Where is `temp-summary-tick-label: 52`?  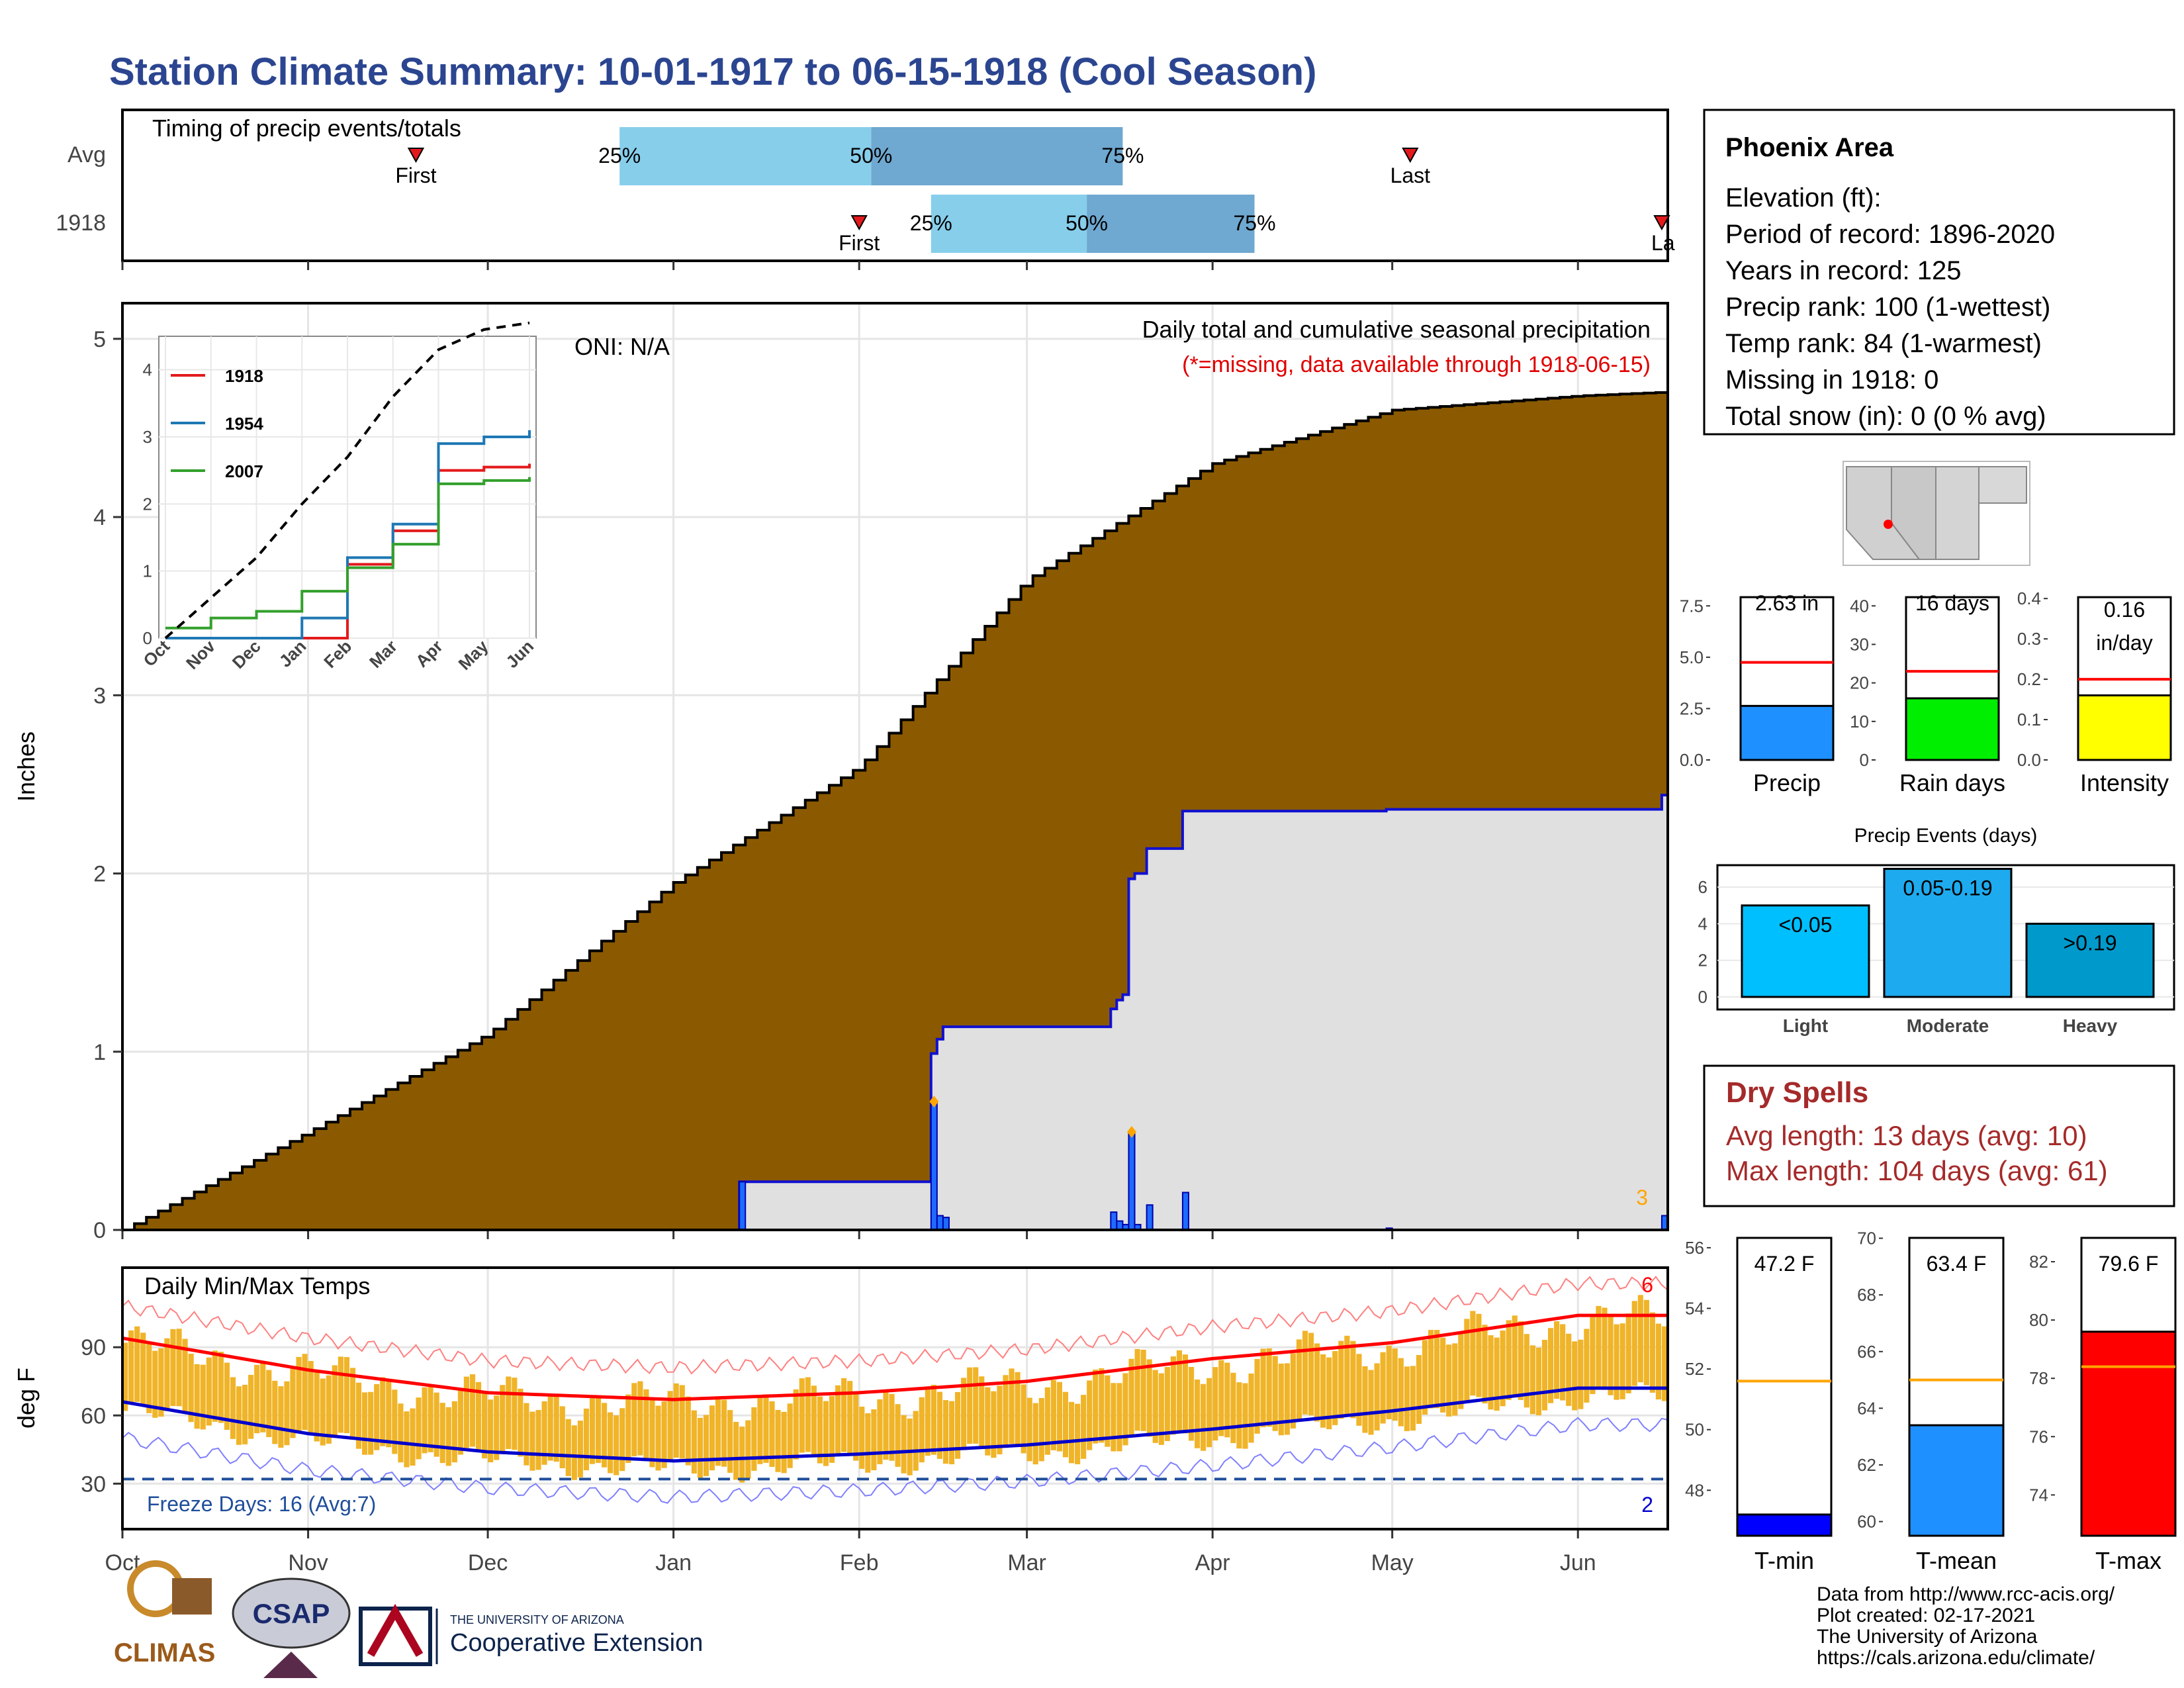
temp-summary-tick-label: 52 is located at coordinates (1695, 1369).